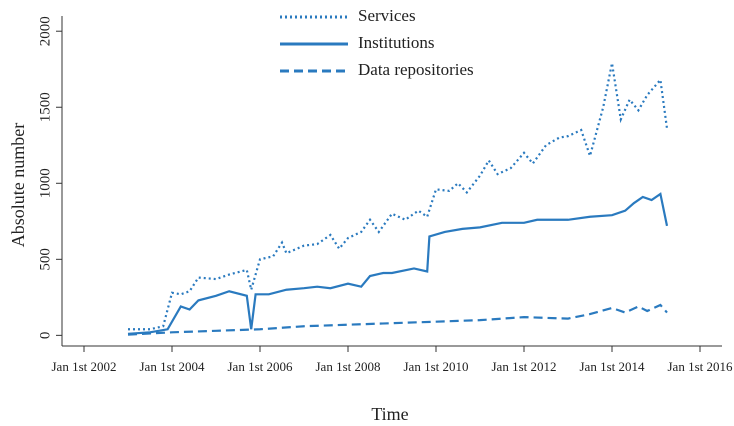  What do you see at coordinates (45, 31) in the screenshot?
I see `y-tick-label: 2000` at bounding box center [45, 31].